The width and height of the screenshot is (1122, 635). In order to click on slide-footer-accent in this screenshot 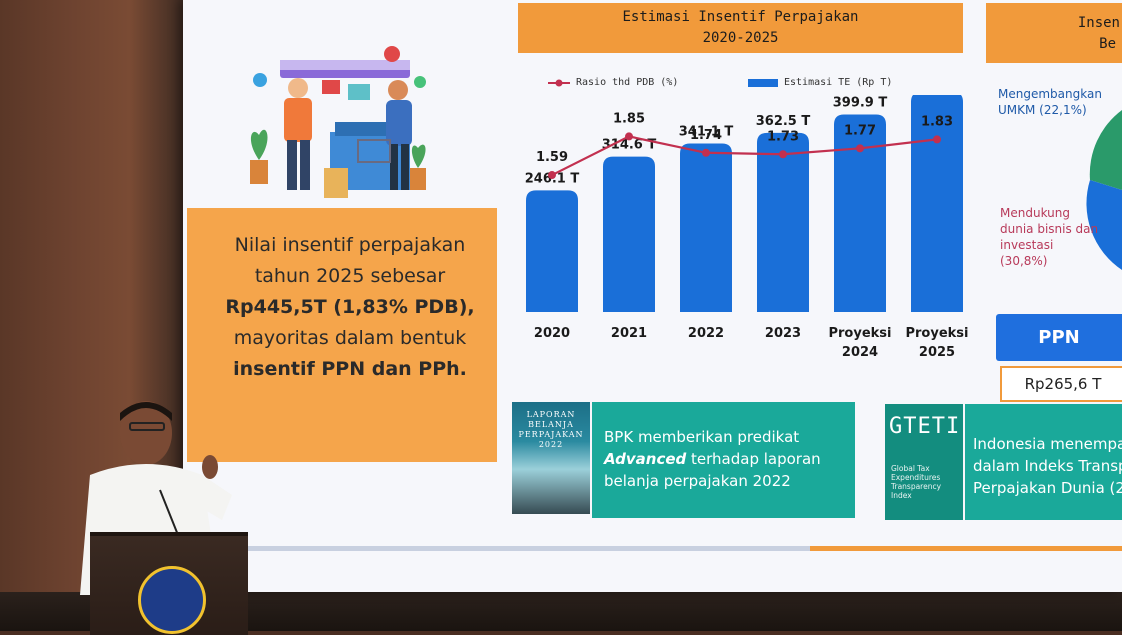, I will do `click(966, 548)`.